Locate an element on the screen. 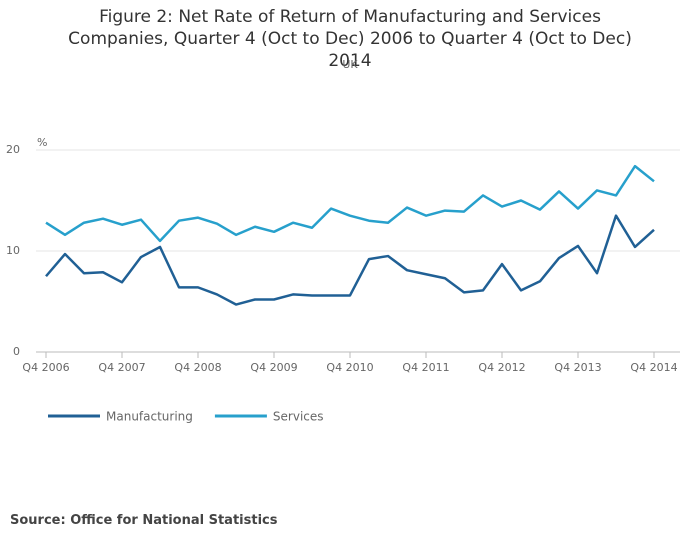 The image size is (700, 549). x-tick-label: Q4 2014 is located at coordinates (653, 367).